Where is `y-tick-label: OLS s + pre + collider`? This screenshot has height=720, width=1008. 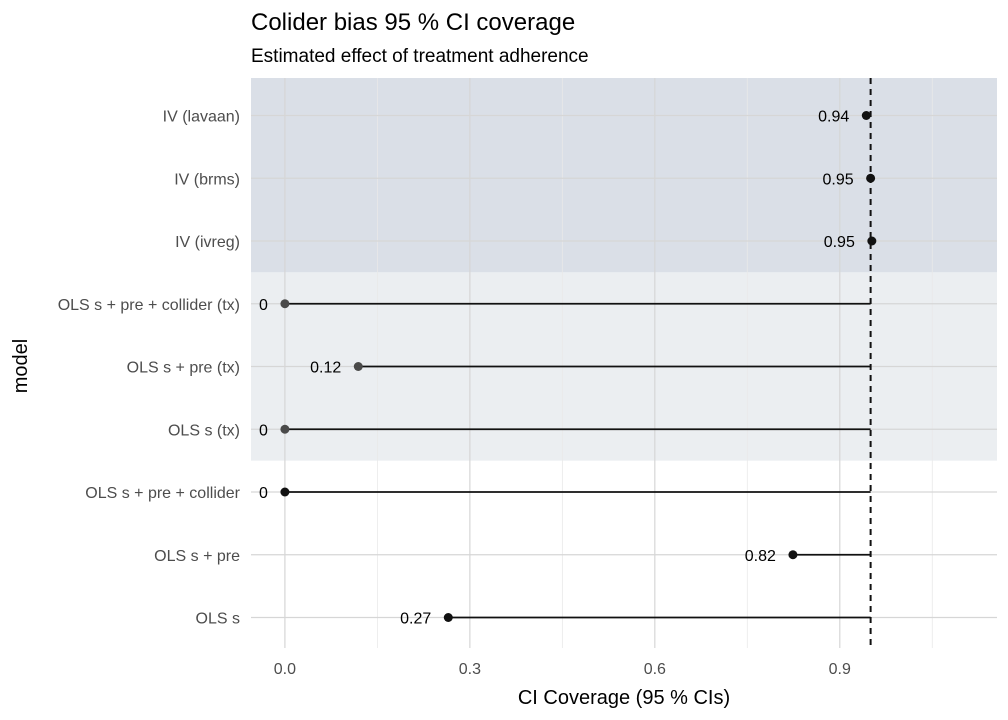
y-tick-label: OLS s + pre + collider is located at coordinates (162, 493).